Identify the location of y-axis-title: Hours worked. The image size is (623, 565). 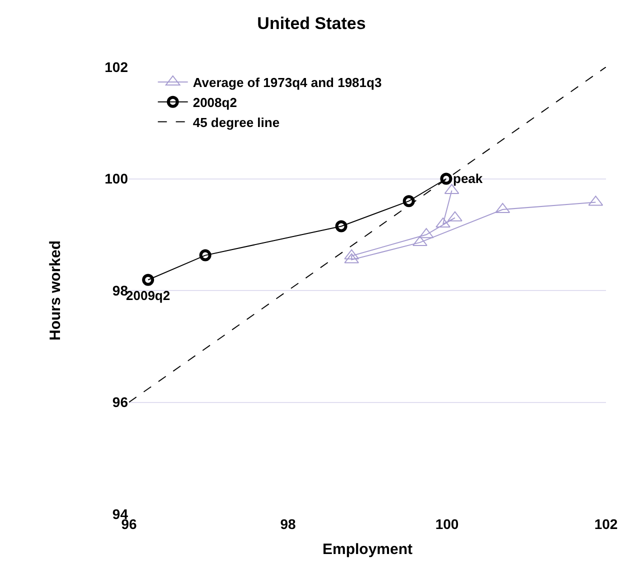
(55, 290).